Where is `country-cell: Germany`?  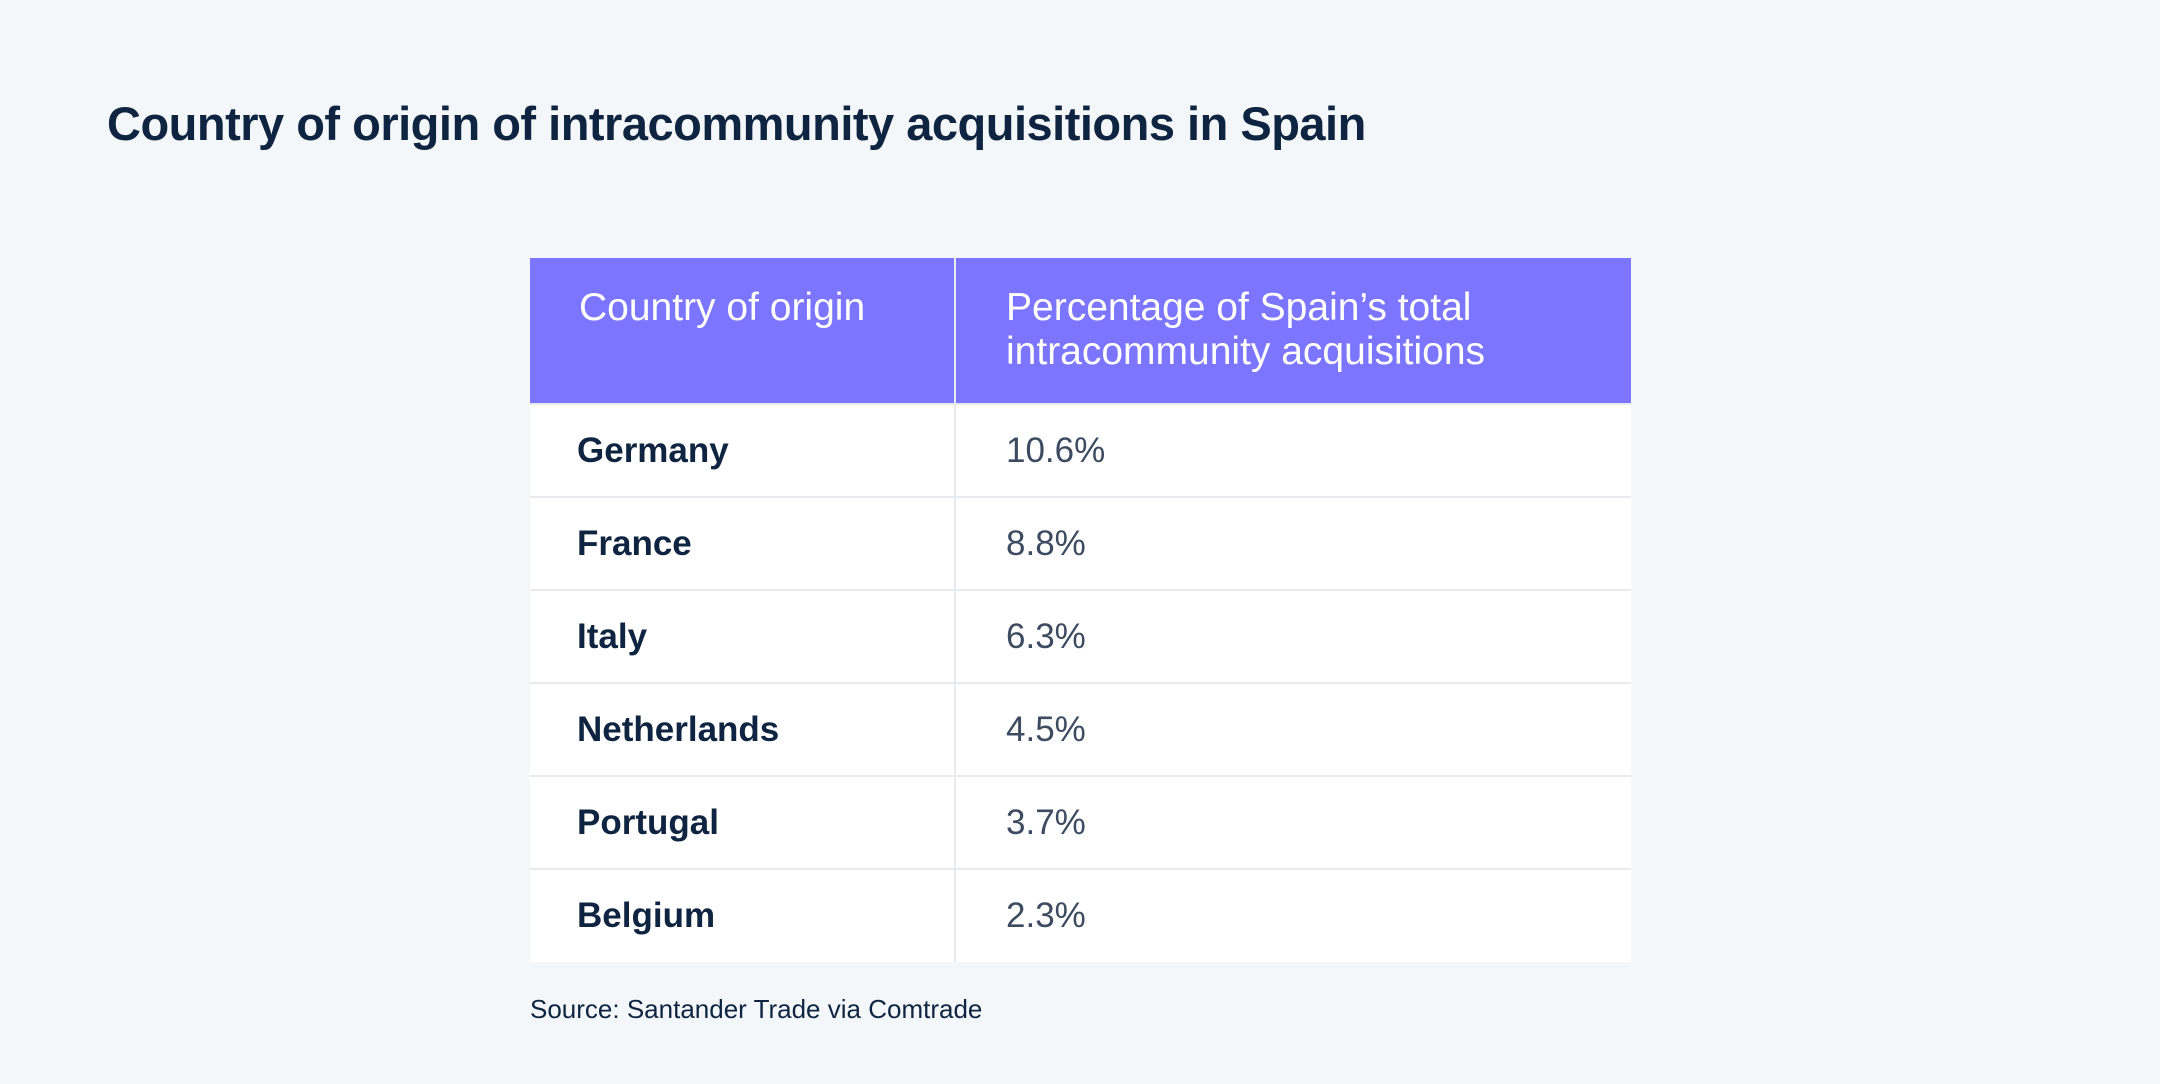 country-cell: Germany is located at coordinates (742, 450).